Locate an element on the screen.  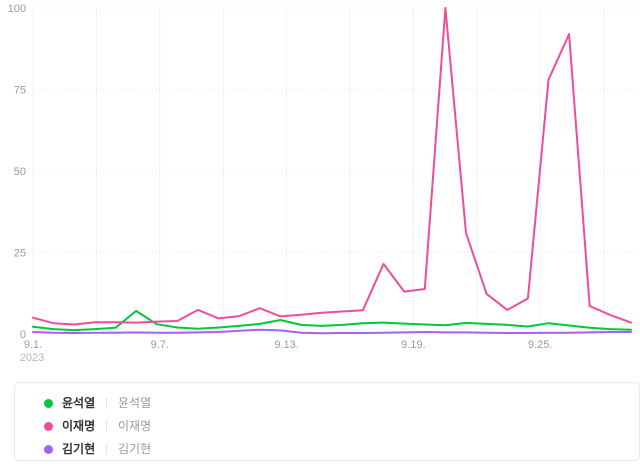
y-axis-tick-label: 25 is located at coordinates (20, 254).